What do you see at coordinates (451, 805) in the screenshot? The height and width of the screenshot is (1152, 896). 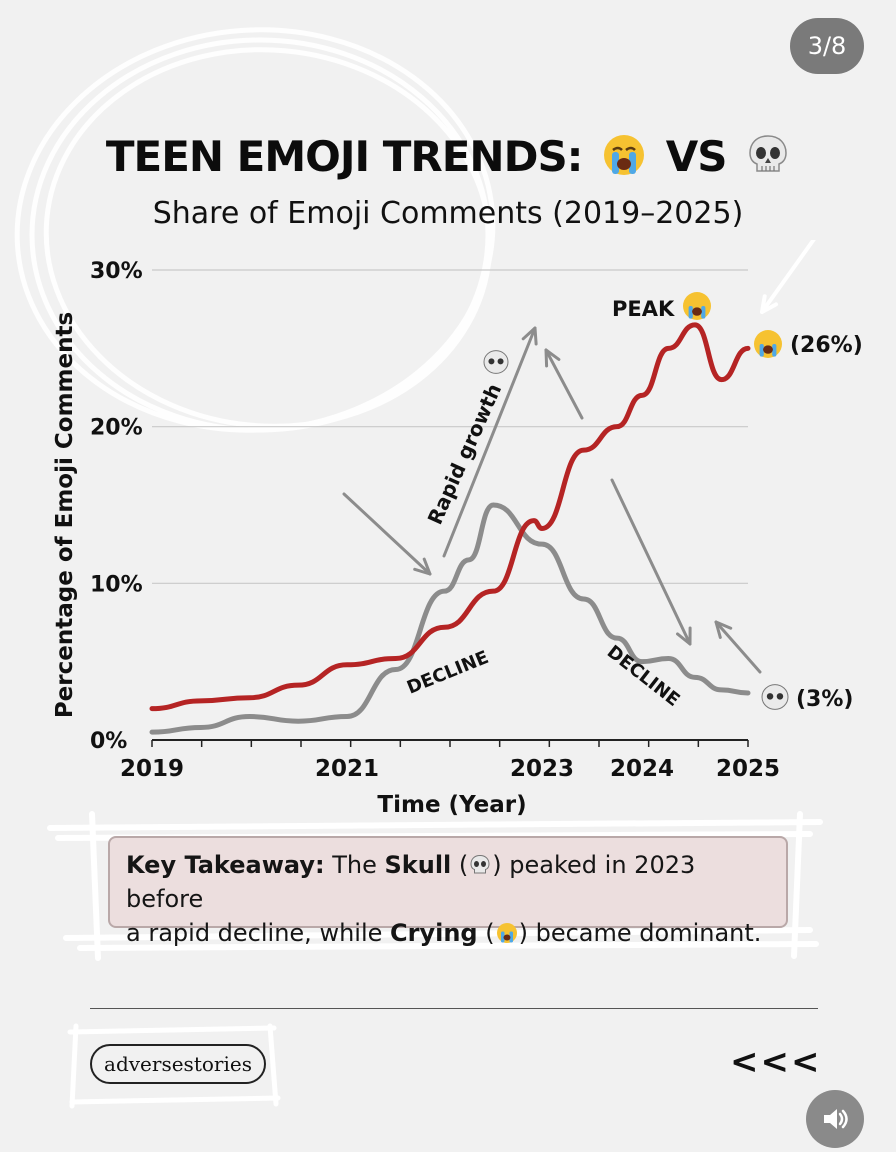 I see `x-axis-title: Time (Year)` at bounding box center [451, 805].